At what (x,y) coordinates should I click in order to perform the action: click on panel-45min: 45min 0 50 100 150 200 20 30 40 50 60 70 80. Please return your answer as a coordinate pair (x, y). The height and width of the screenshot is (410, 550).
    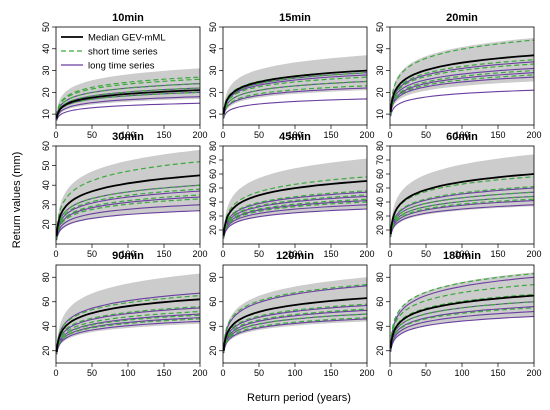
    Looking at the image, I should click on (291, 195).